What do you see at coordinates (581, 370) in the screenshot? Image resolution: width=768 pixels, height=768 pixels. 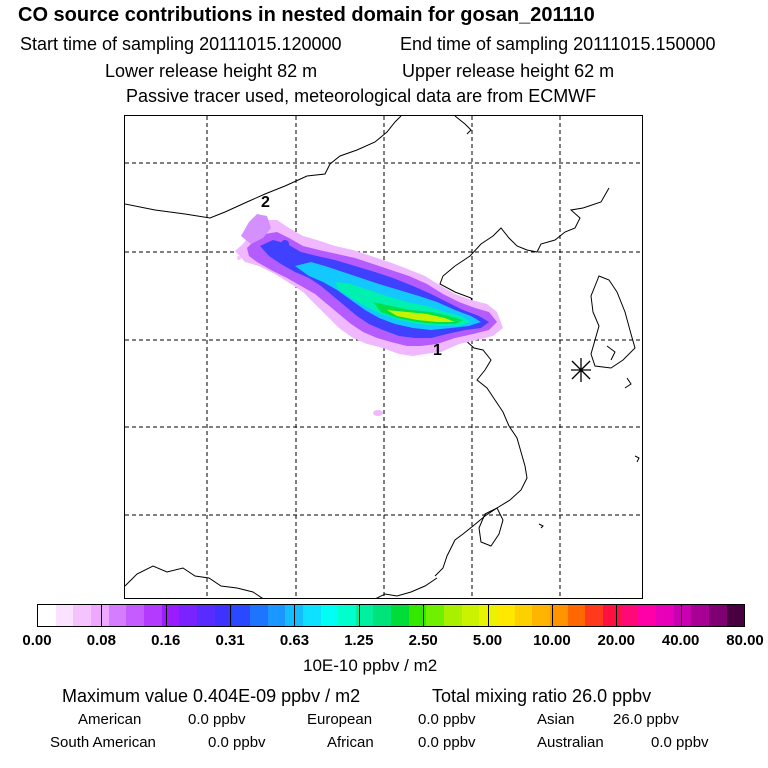 I see `station-marker` at bounding box center [581, 370].